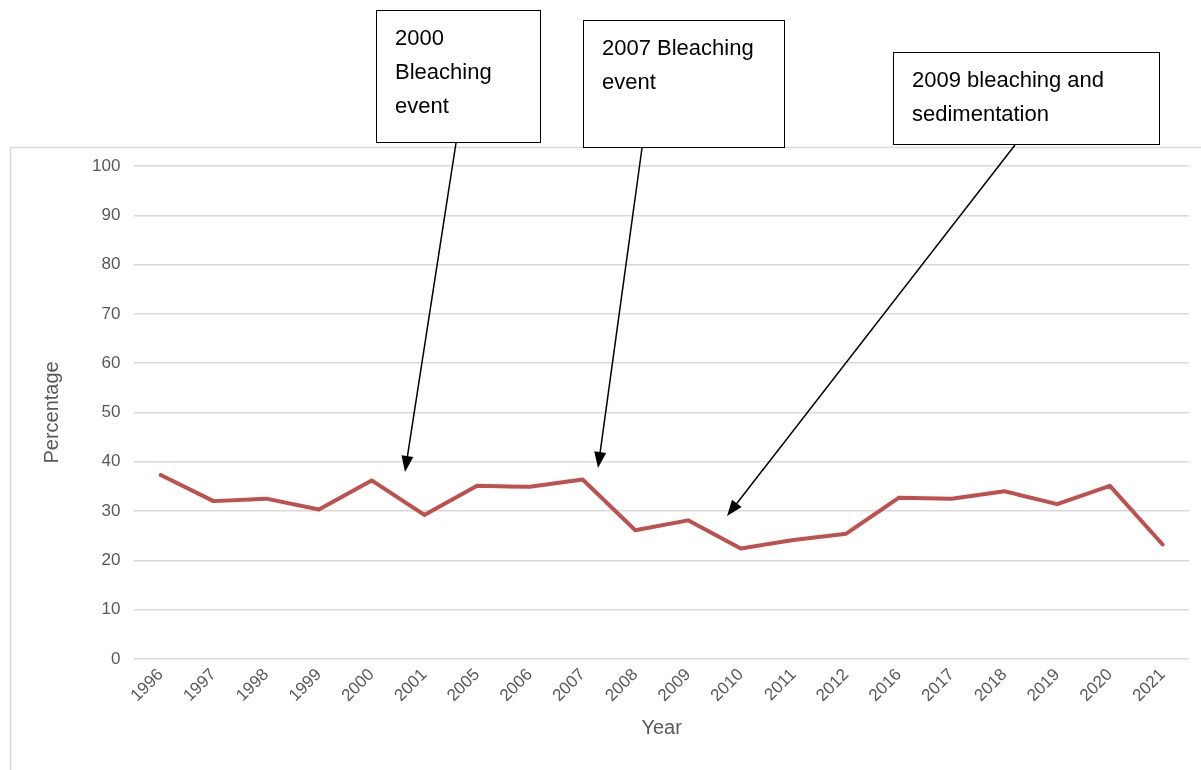 Image resolution: width=1201 pixels, height=770 pixels. Describe the element at coordinates (111, 510) in the screenshot. I see `y-tick-label: 30` at that location.